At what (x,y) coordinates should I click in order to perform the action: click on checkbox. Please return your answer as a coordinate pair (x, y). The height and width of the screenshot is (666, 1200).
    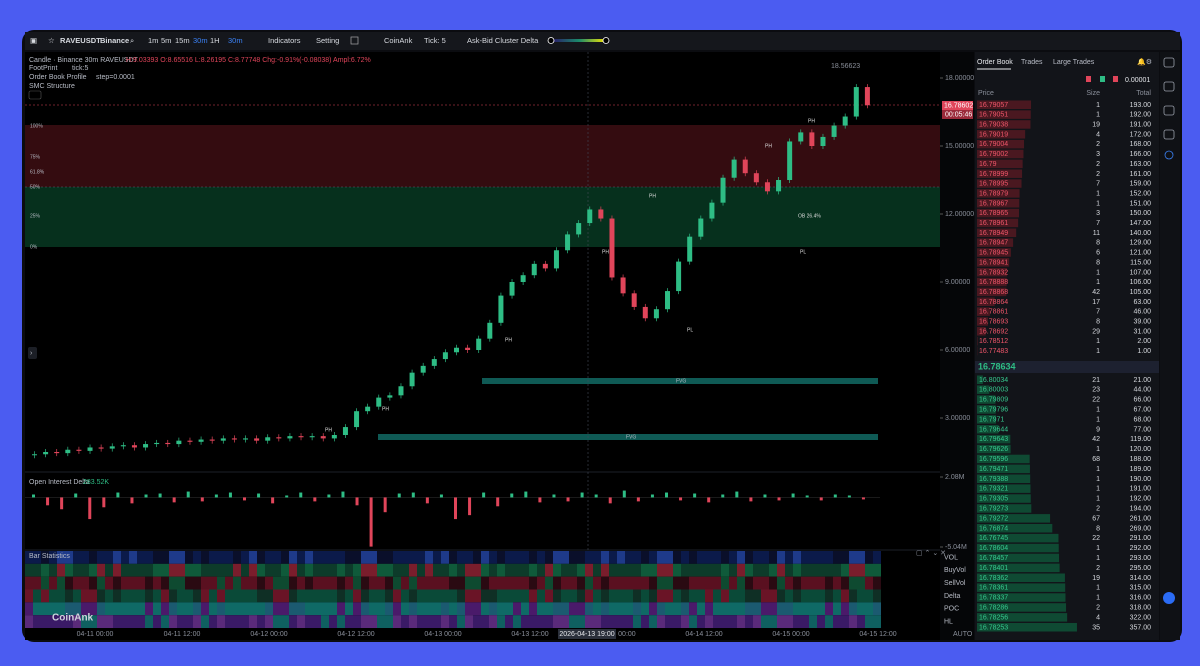
    Looking at the image, I should click on (354, 40).